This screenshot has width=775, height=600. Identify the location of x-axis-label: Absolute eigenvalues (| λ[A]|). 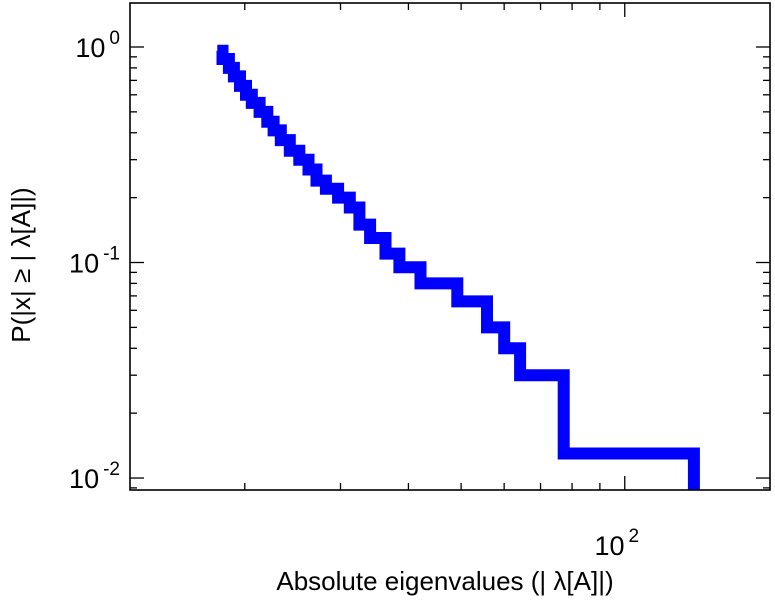
(444, 581).